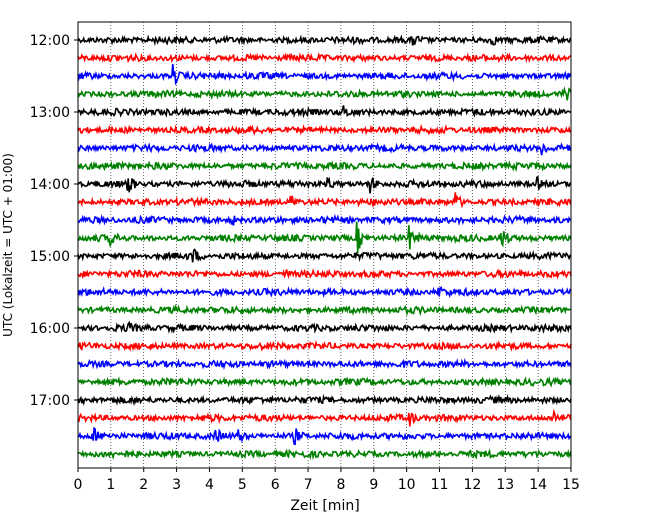 This screenshot has width=650, height=520. I want to click on y-tick-label: 15:00, so click(50, 257).